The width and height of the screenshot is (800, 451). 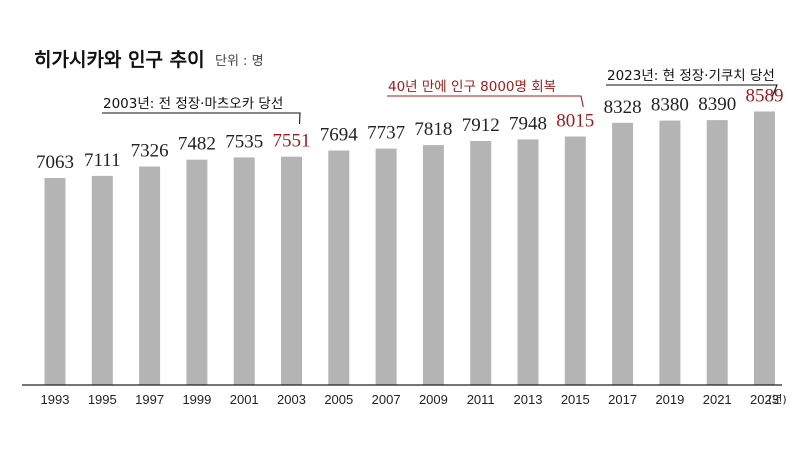 I want to click on x-tick-2003: 2003, so click(x=291, y=399).